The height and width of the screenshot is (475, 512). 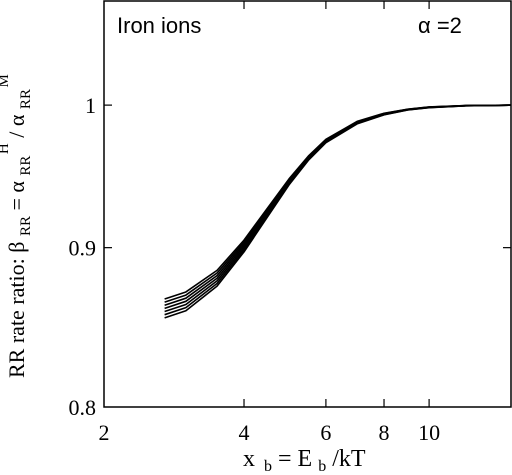 I want to click on x-axis-label: x b = E b /kT, so click(x=304, y=460).